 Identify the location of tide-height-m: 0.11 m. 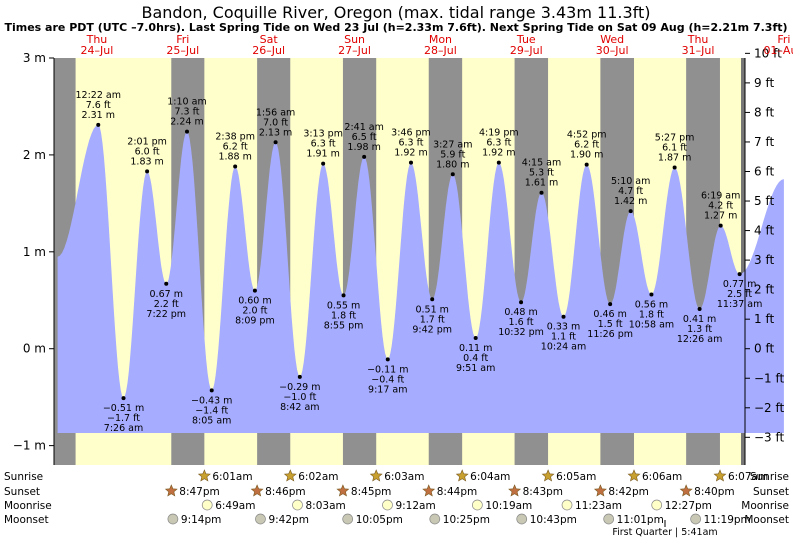
(475, 348).